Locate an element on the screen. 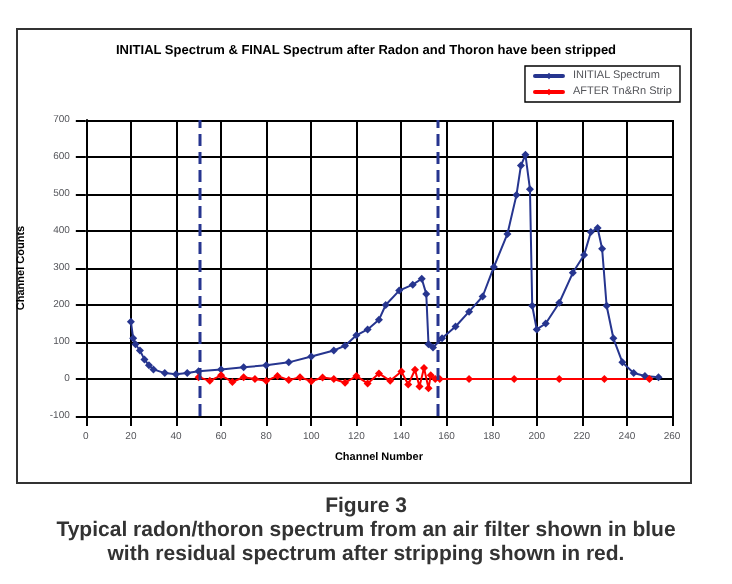 The width and height of the screenshot is (732, 584). text: with residual spectrum after stripping shown in red. is located at coordinates (366, 554).